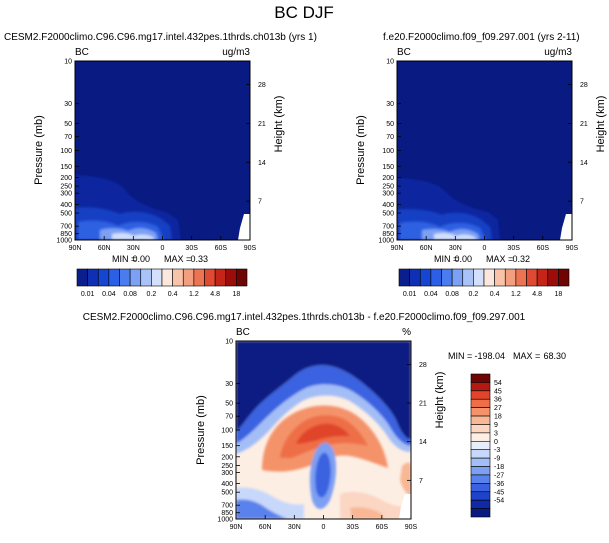 The width and height of the screenshot is (609, 543). Describe the element at coordinates (82, 52) in the screenshot. I see `variable-label: BC` at that location.